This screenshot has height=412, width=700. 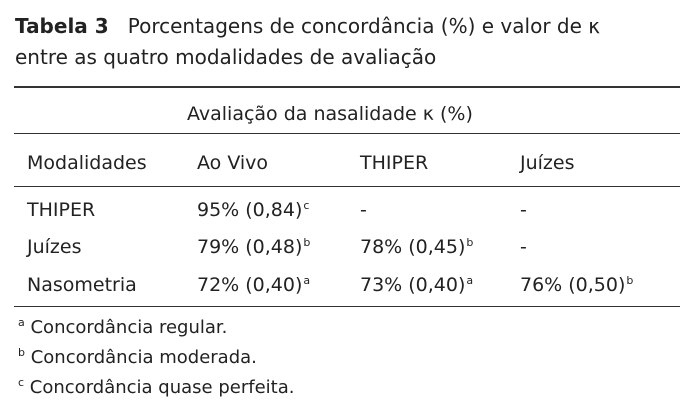 What do you see at coordinates (250, 285) in the screenshot?
I see `cell-text: 72% (0,40)` at bounding box center [250, 285].